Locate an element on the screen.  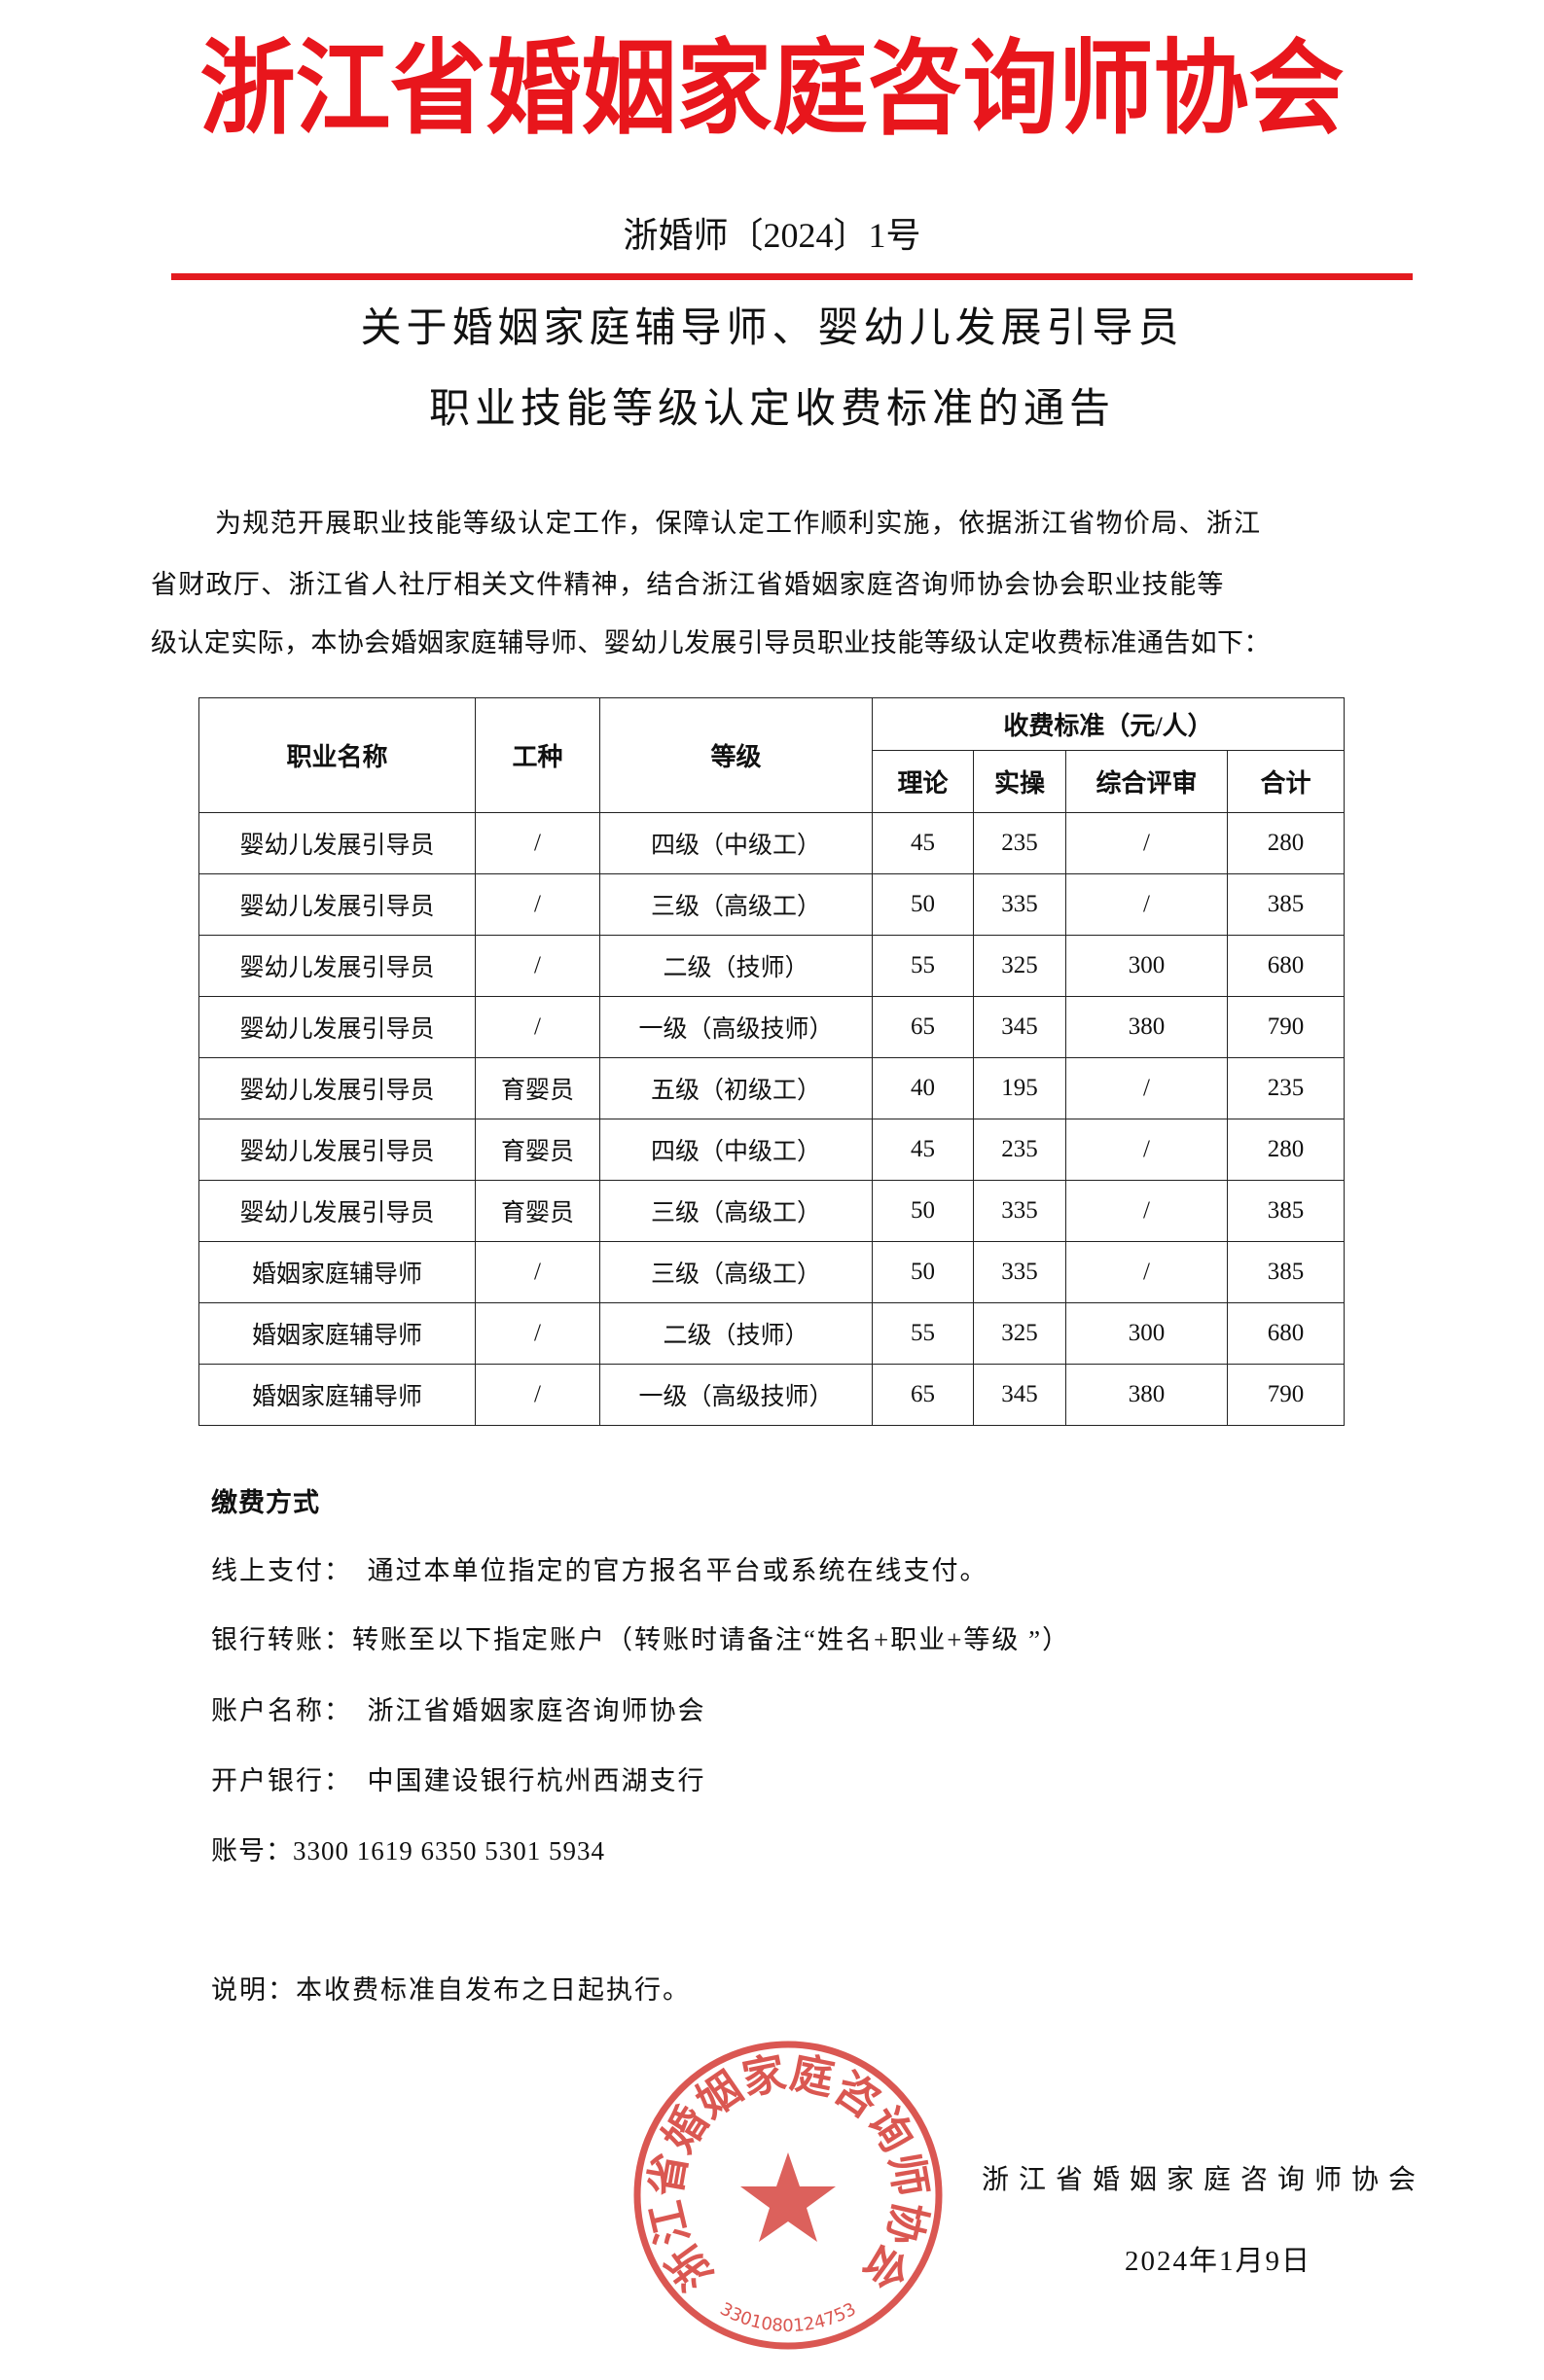
payment-bank-transfer: 银行转账：转账至以下指定账户（转账时请备注“姓名+职业+等级 ”） is located at coordinates (641, 1639).